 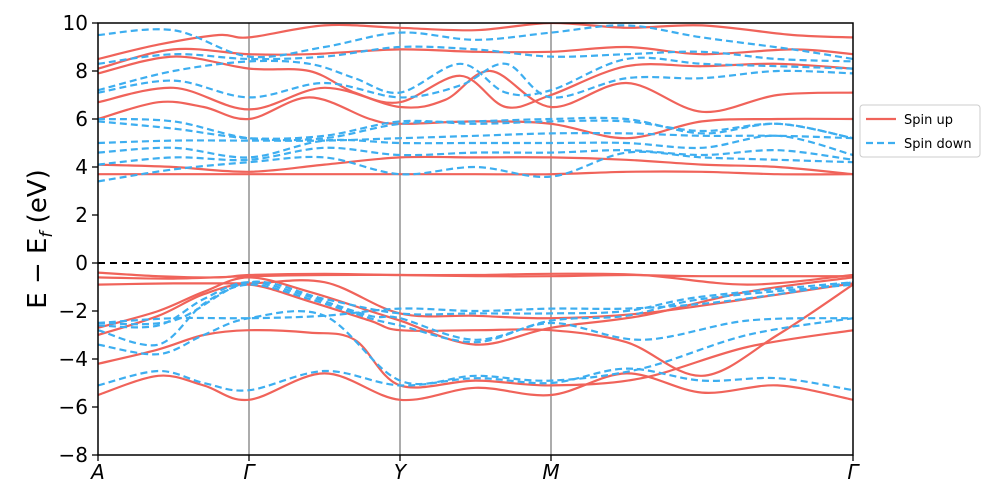 I want to click on y-axis-label-main: E − E, so click(x=38, y=273).